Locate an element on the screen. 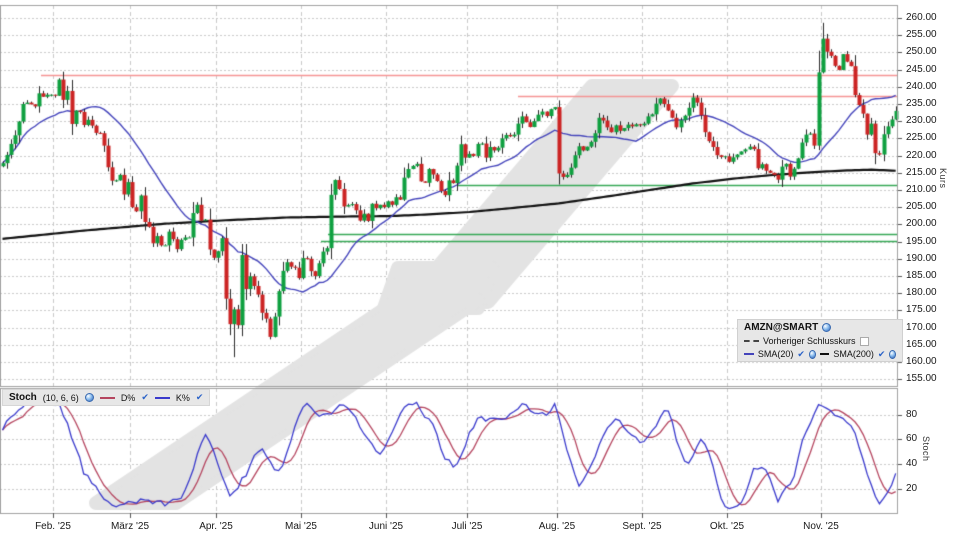  stoch-d-label: D% is located at coordinates (128, 397).